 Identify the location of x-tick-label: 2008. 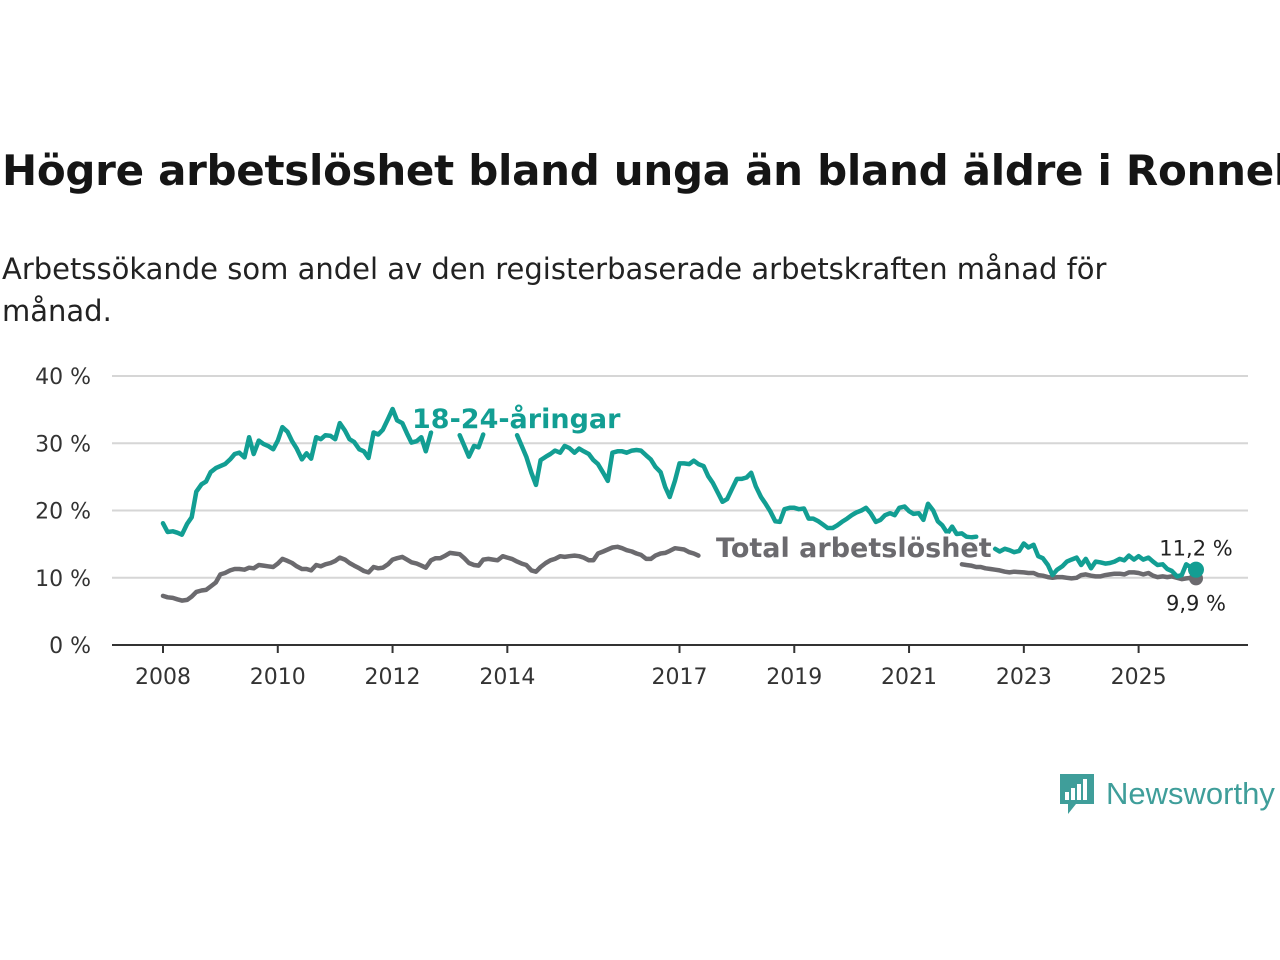
(163, 677).